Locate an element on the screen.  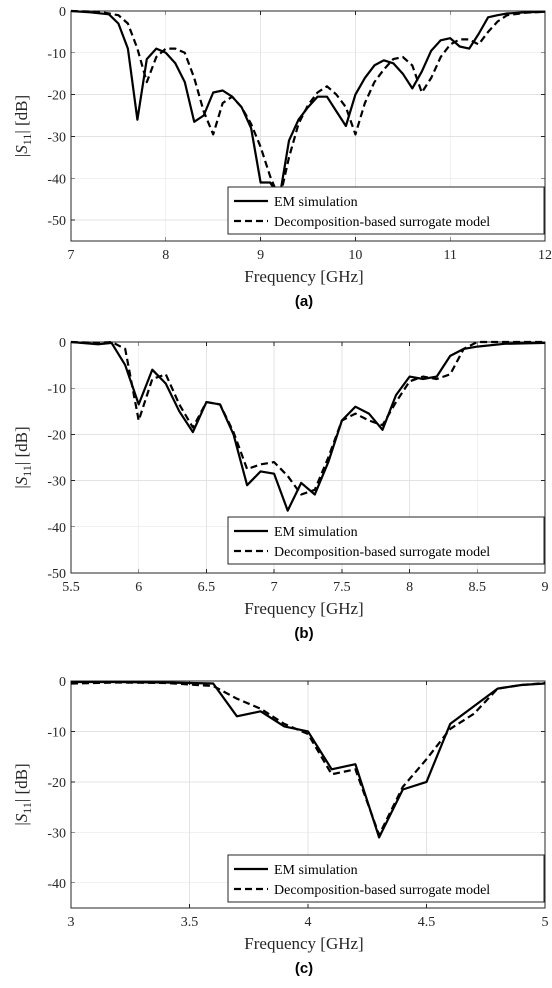
panel-label: (c) is located at coordinates (304, 968).